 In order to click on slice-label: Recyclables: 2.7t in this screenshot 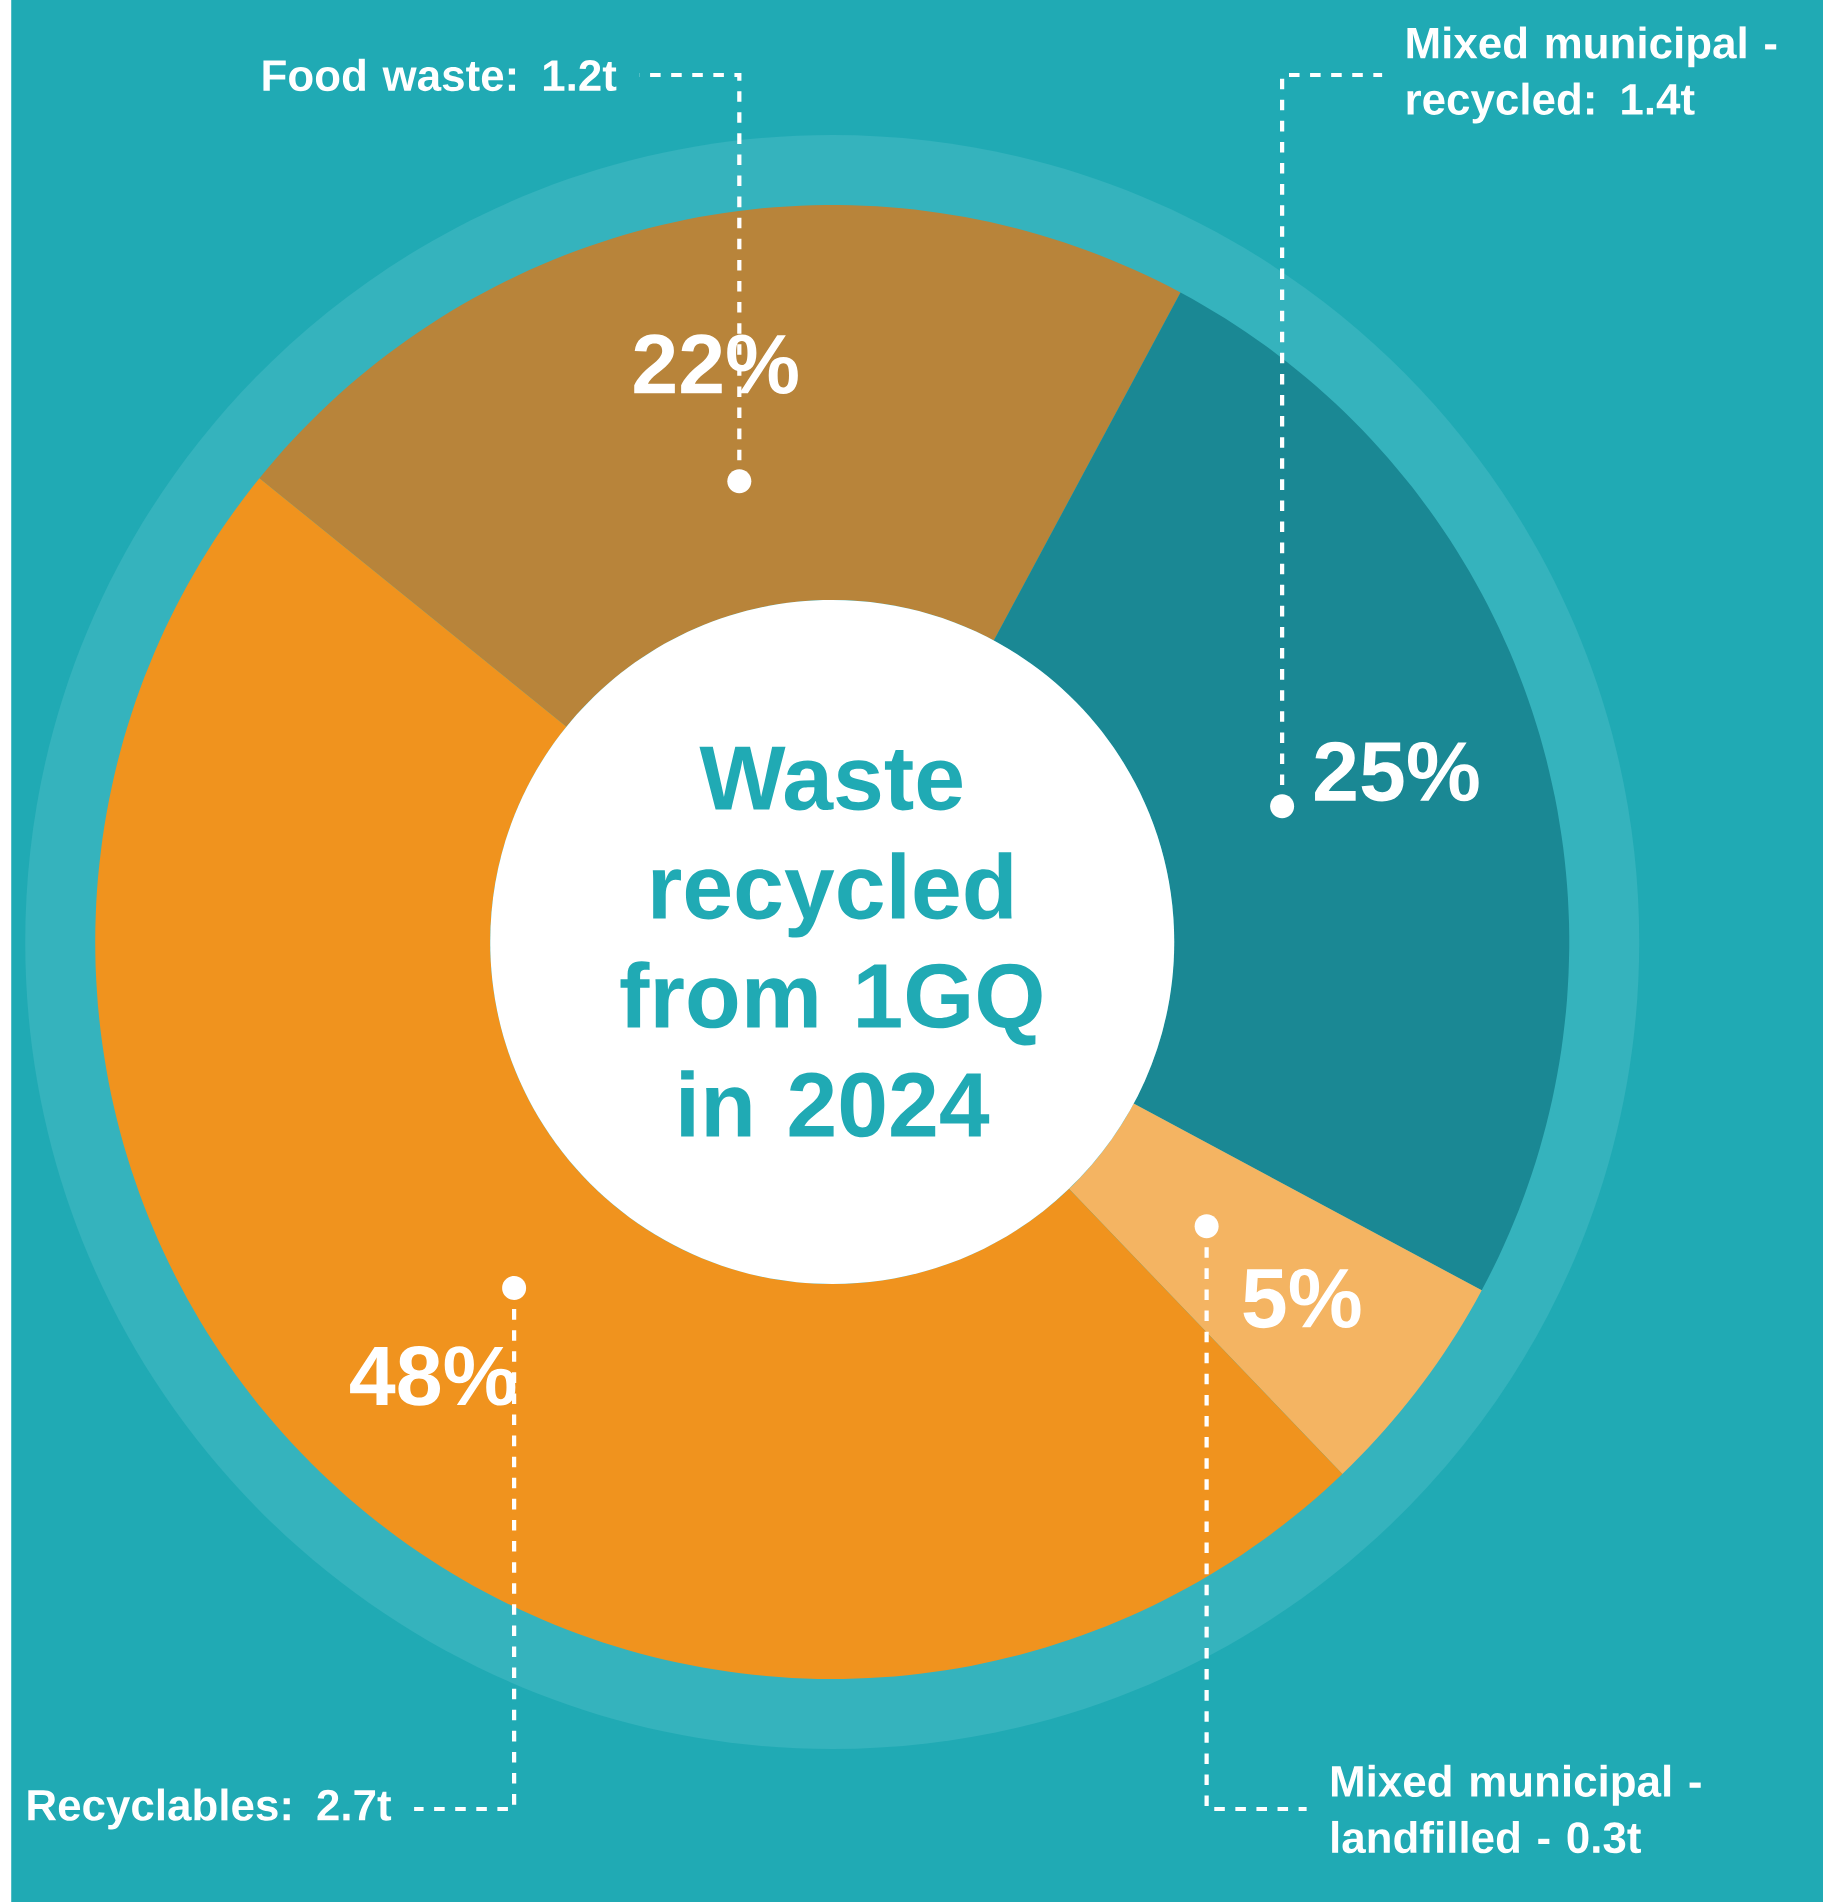, I will do `click(209, 1809)`.